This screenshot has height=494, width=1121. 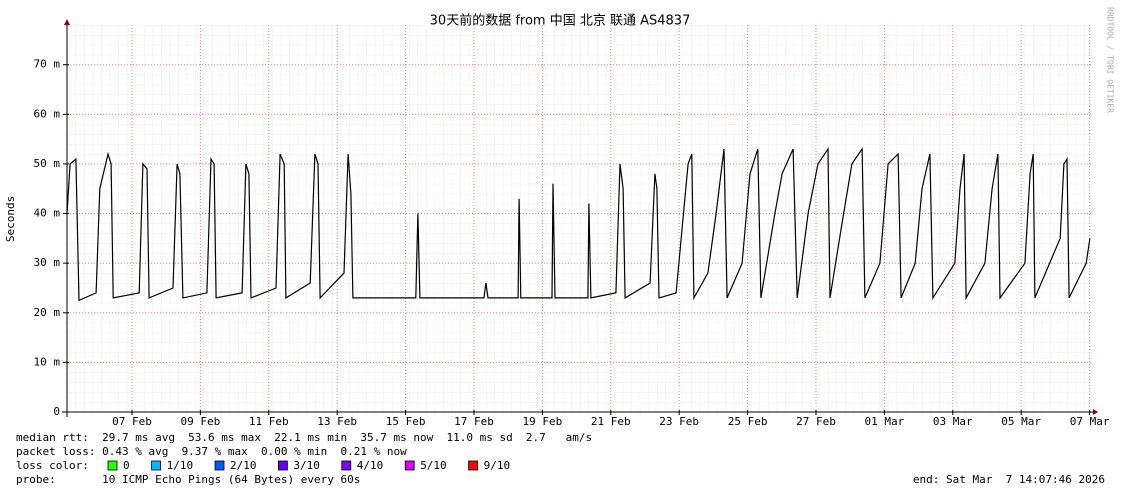 I want to click on x-tick-label: 21 Feb, so click(x=611, y=421).